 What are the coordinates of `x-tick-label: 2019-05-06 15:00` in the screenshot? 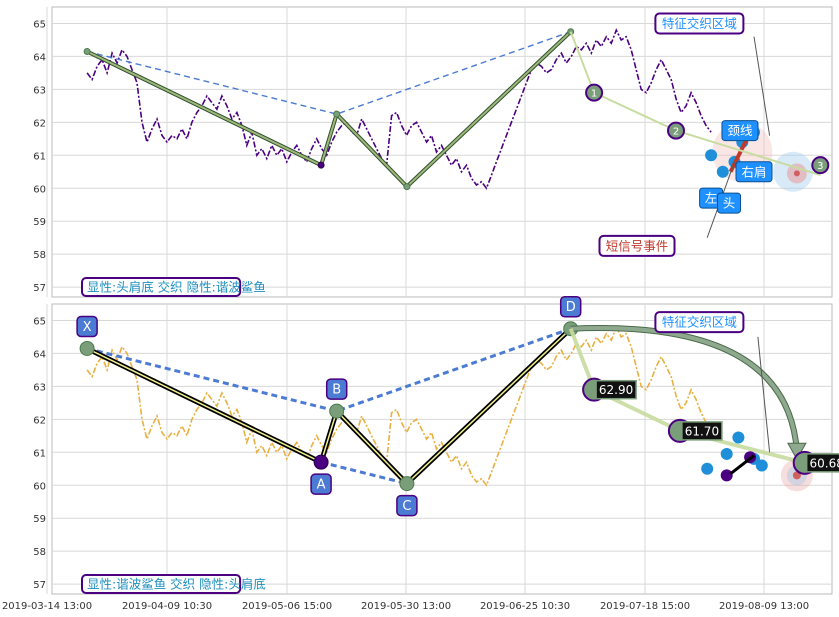 It's located at (287, 606).